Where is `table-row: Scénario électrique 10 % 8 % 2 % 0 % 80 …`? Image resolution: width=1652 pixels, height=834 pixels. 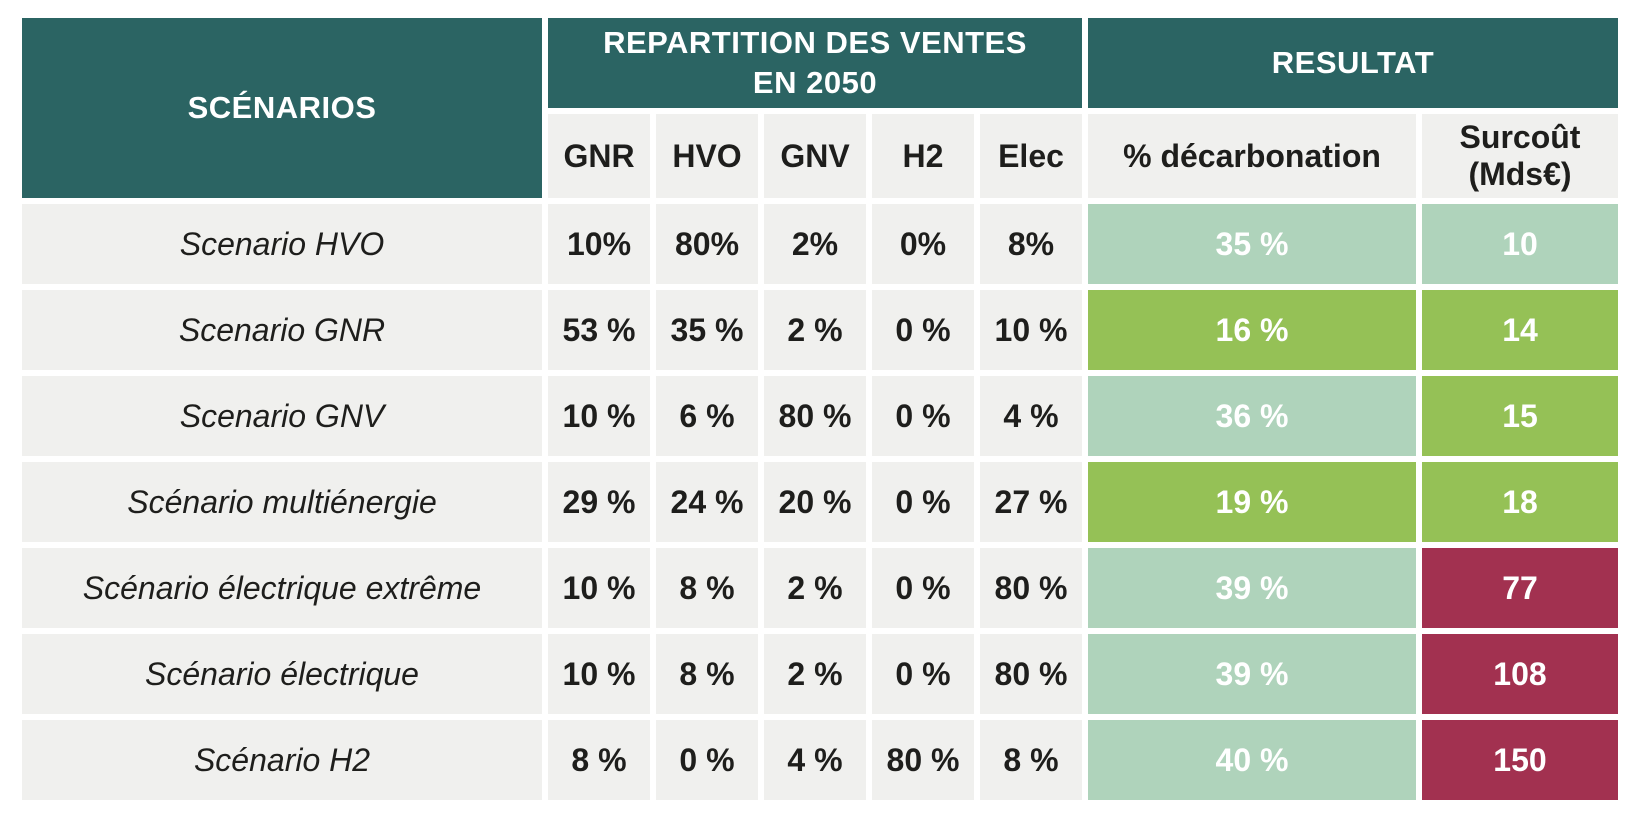 table-row: Scénario électrique 10 % 8 % 2 % 0 % 80 … is located at coordinates (820, 674).